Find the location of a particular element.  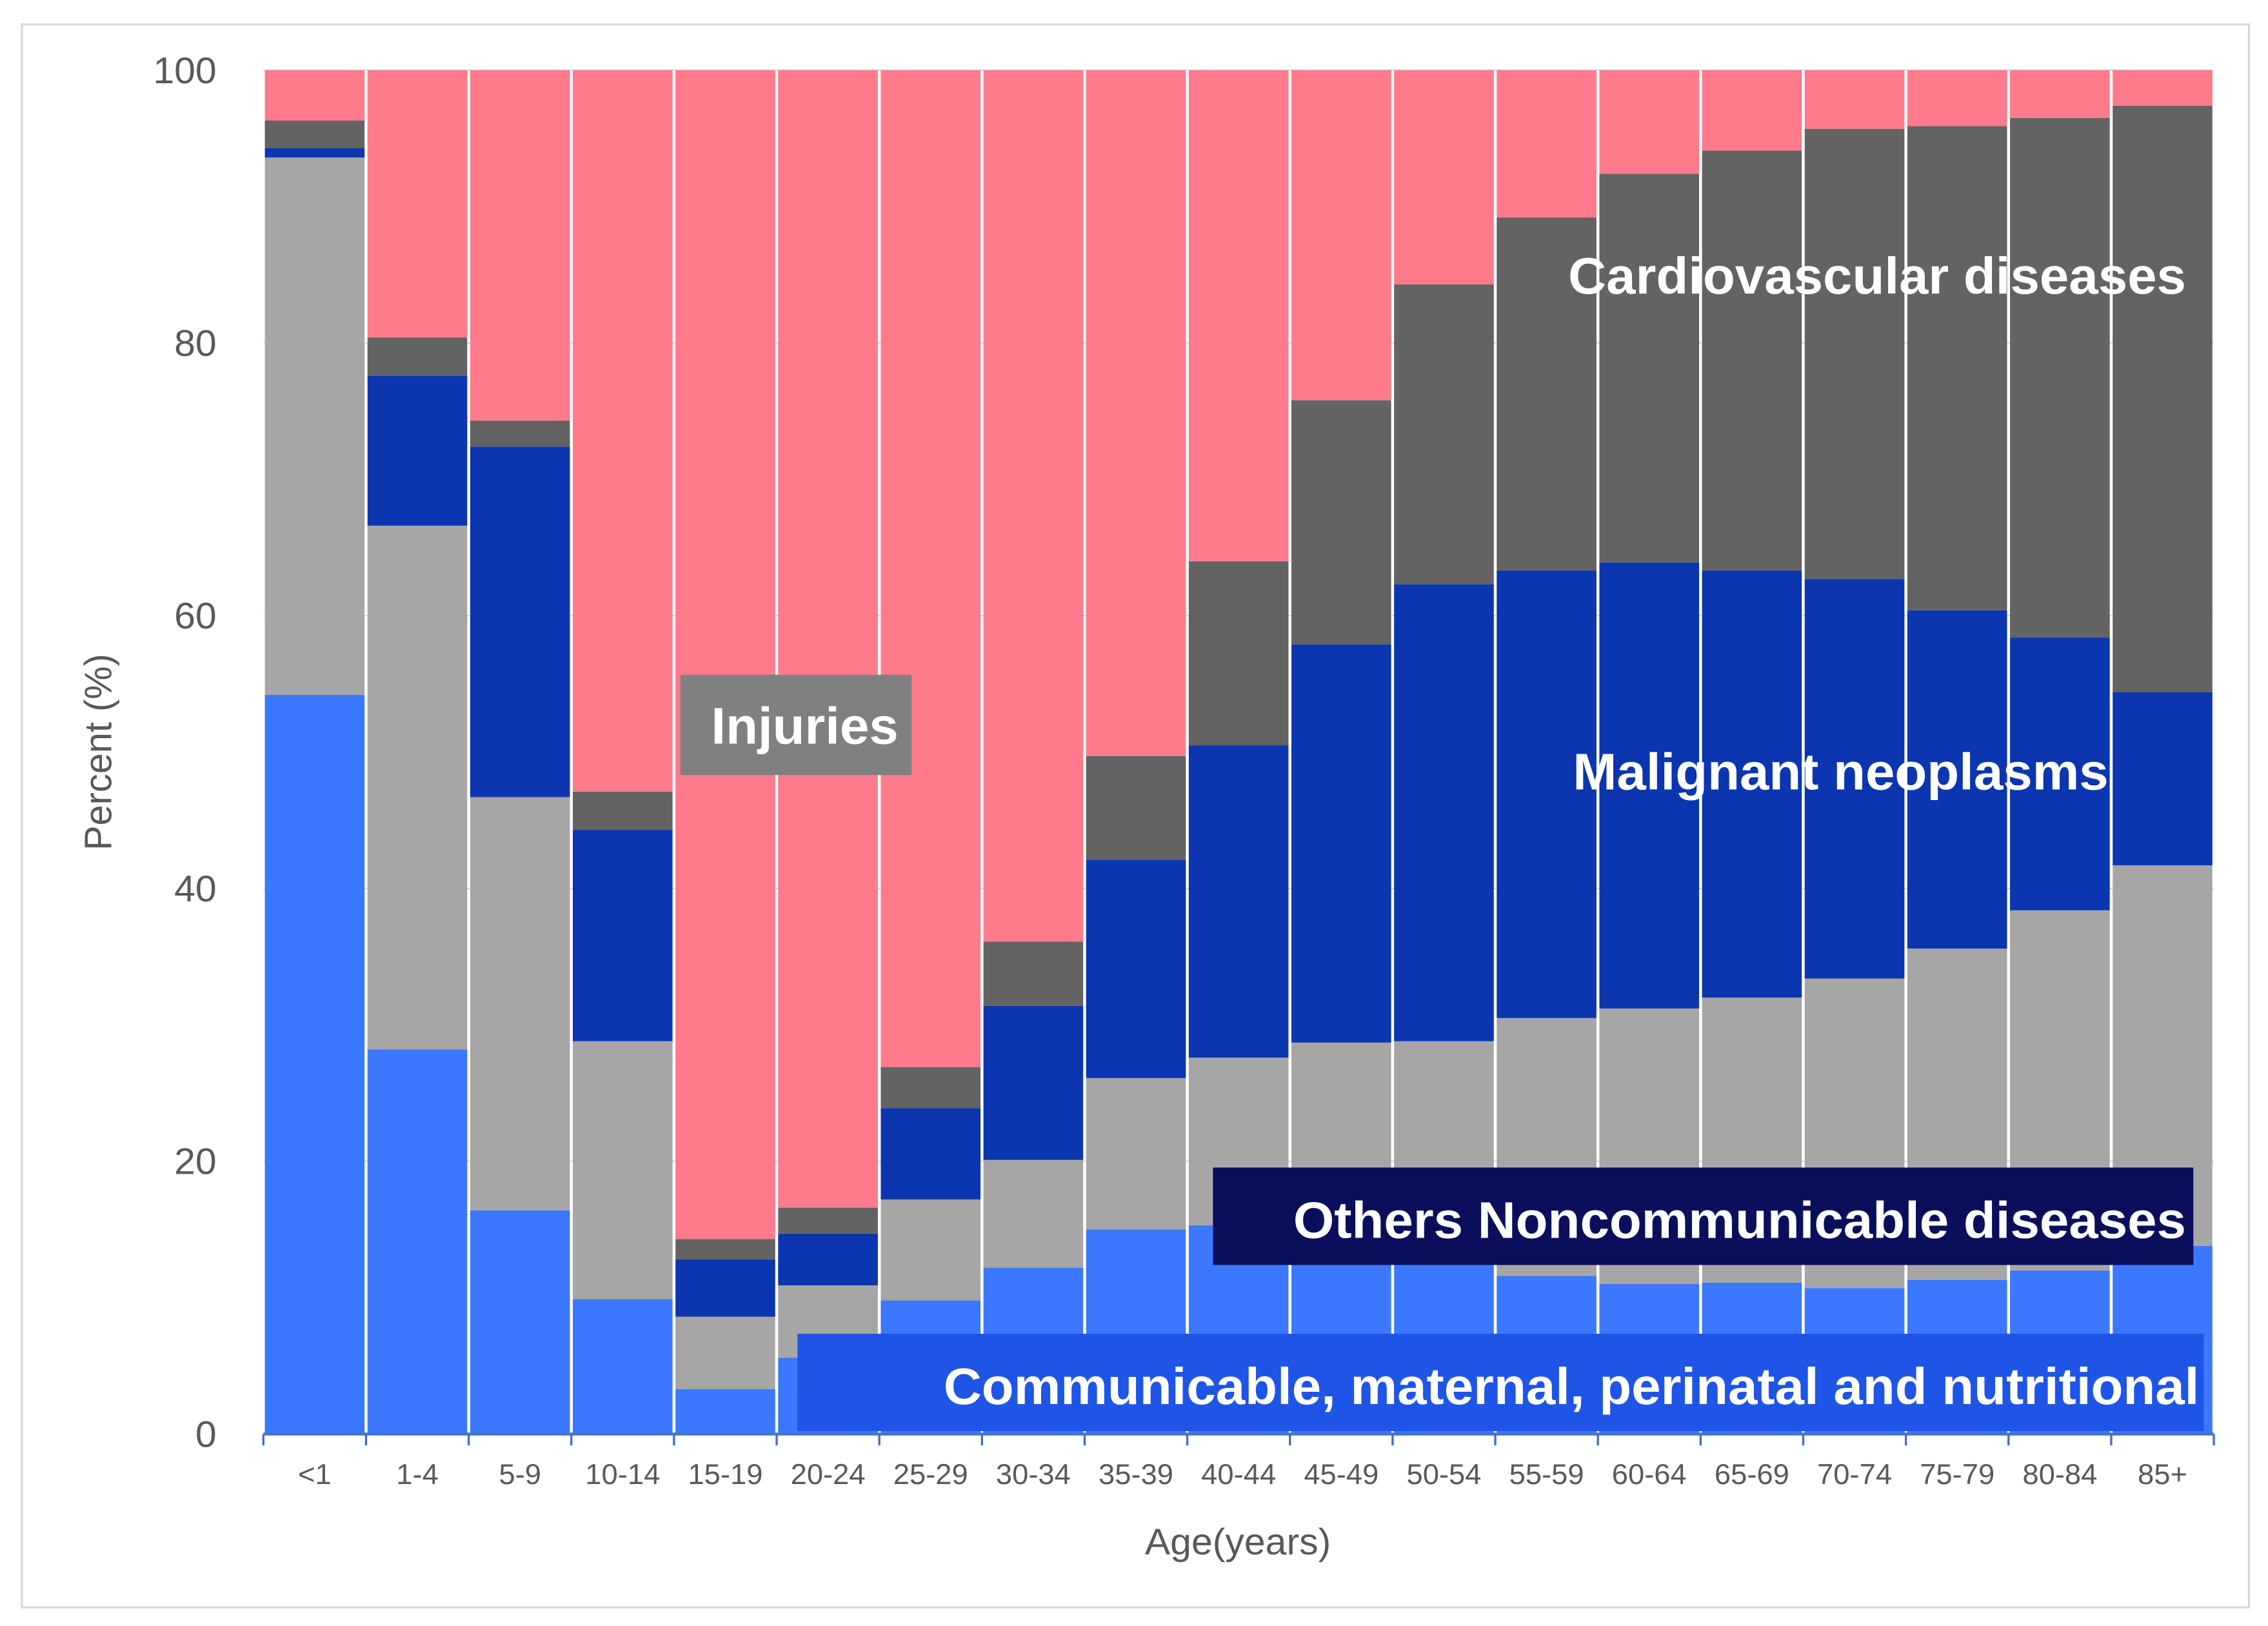

y-axis-title: Percent (%) is located at coordinates (99, 752).